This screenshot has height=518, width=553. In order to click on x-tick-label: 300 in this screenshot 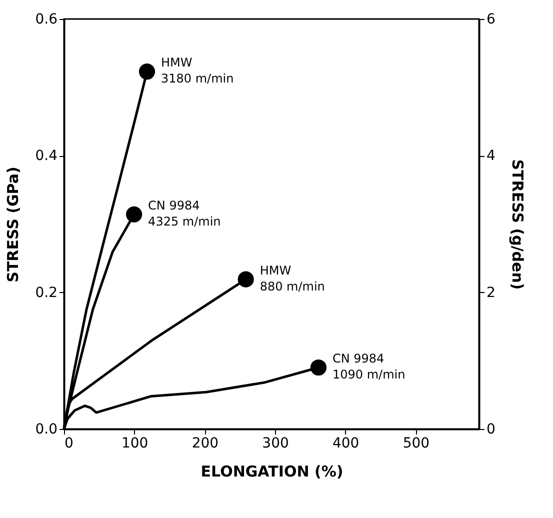, I will do `click(275, 444)`.